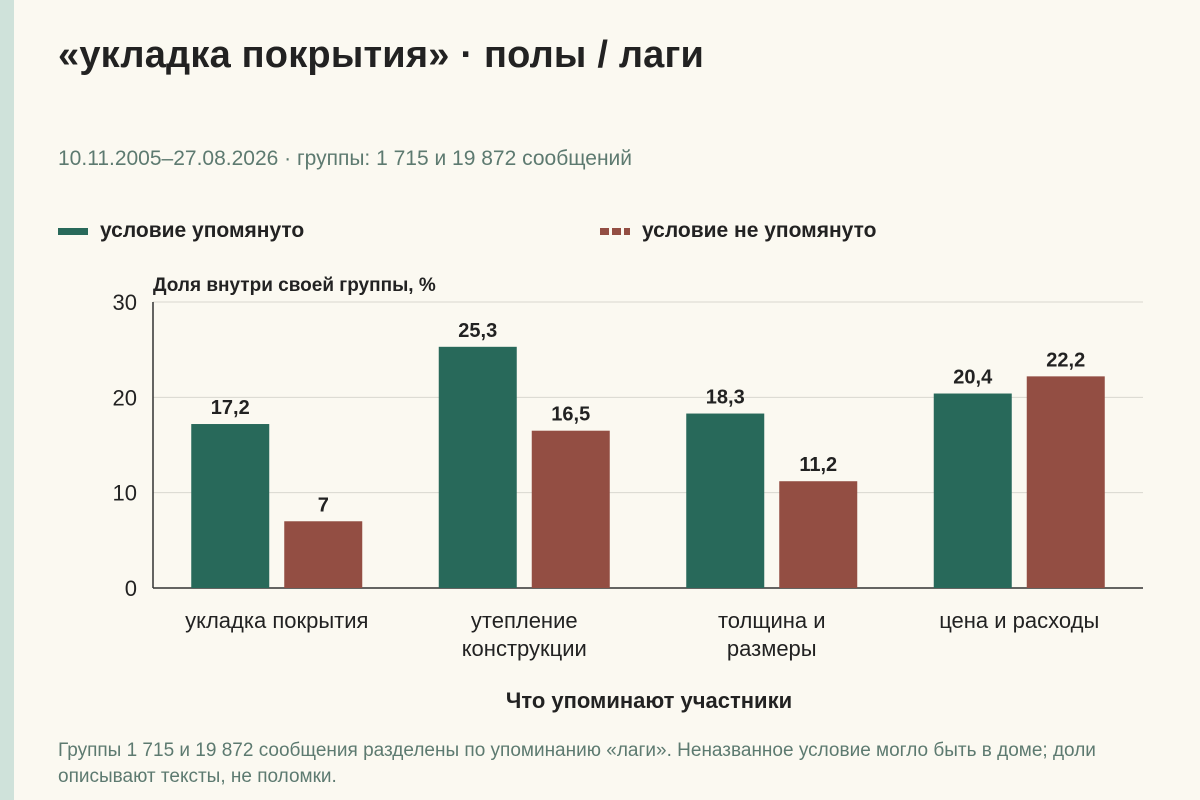  What do you see at coordinates (477, 331) in the screenshot?
I see `bar-value-label: 25,3` at bounding box center [477, 331].